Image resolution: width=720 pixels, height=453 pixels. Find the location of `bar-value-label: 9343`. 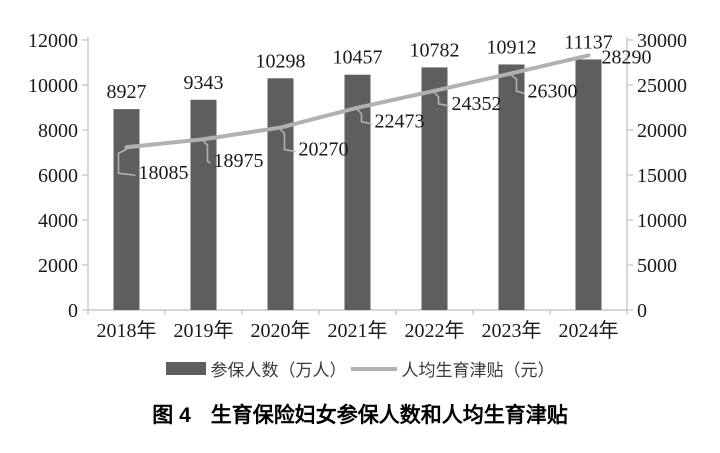

bar-value-label: 9343 is located at coordinates (204, 83).